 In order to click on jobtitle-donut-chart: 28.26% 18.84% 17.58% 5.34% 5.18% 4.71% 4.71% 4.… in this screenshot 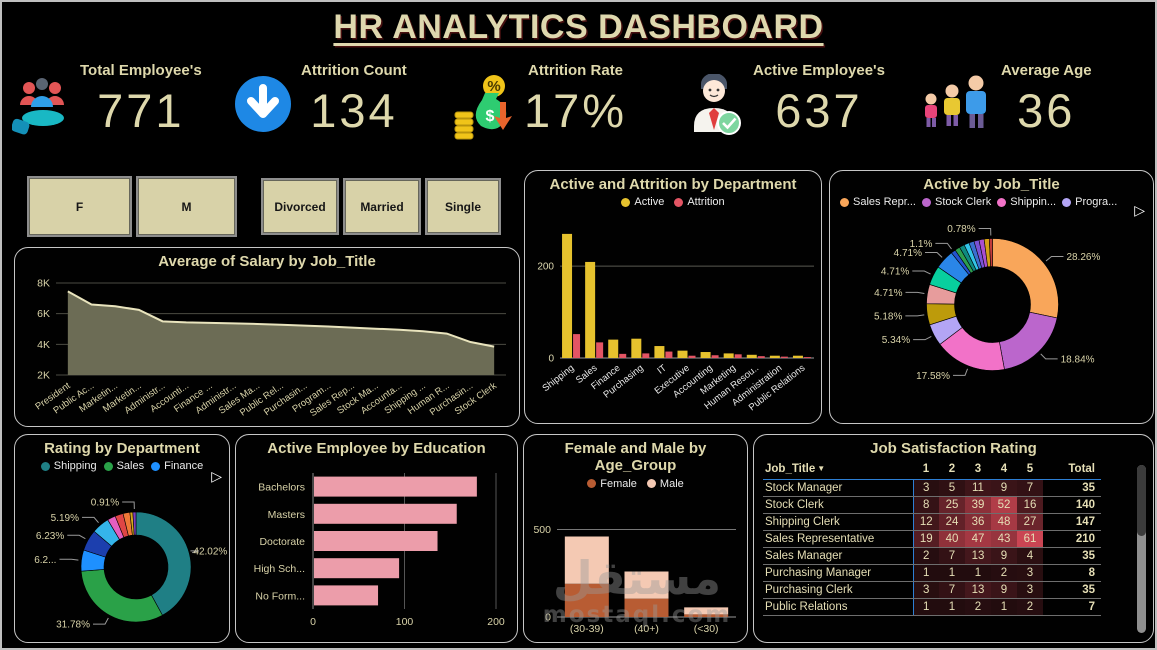, I will do `click(991, 320)`.